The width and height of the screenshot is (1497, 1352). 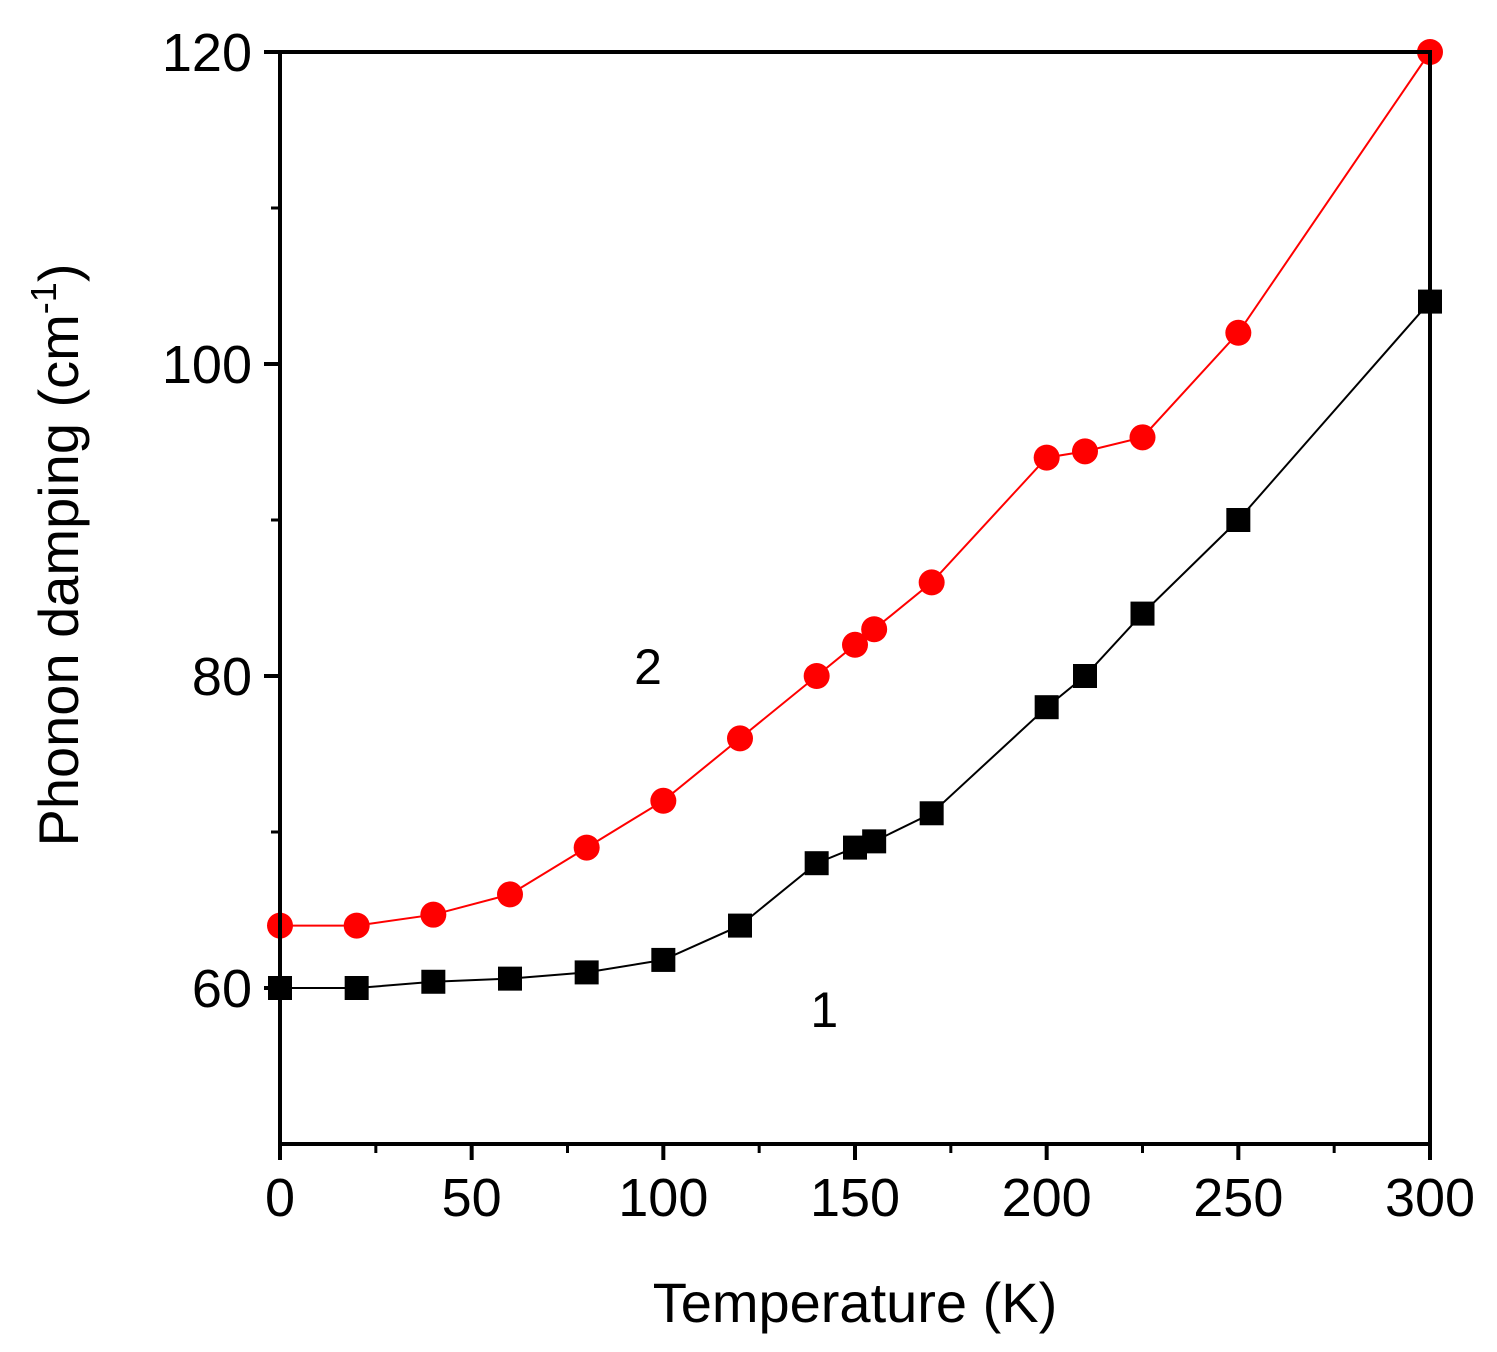 What do you see at coordinates (472, 1198) in the screenshot?
I see `x-tick-label-1: 50` at bounding box center [472, 1198].